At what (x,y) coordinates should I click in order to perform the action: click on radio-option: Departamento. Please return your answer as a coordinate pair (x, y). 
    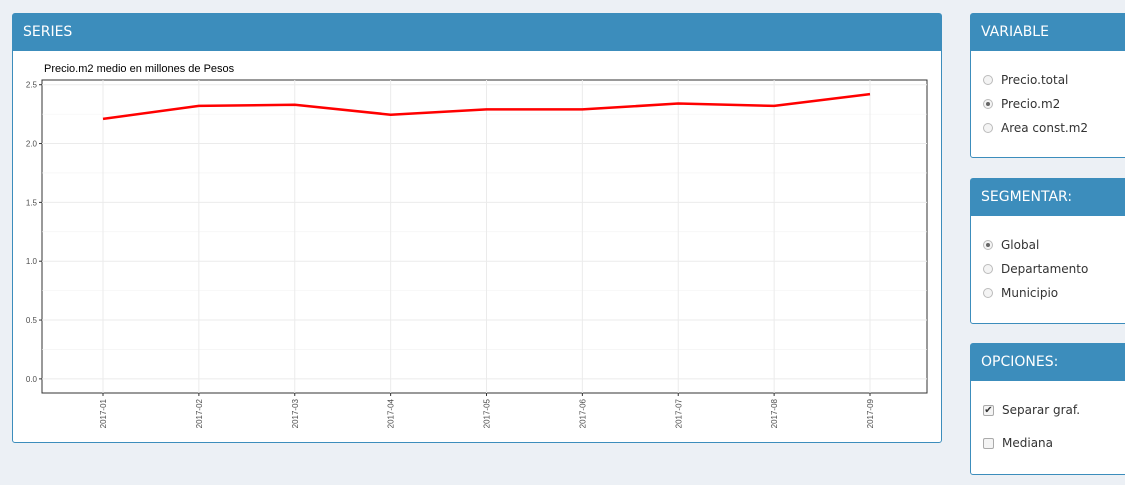
    Looking at the image, I should click on (1035, 269).